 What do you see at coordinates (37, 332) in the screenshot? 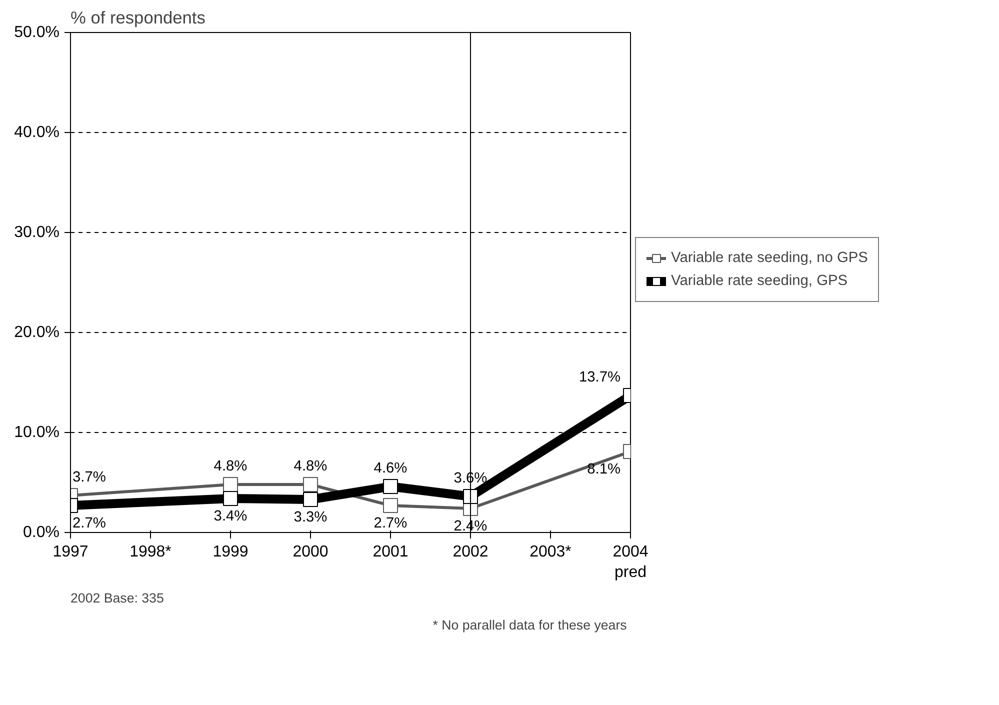
I see `y-tick-label: 20.0%` at bounding box center [37, 332].